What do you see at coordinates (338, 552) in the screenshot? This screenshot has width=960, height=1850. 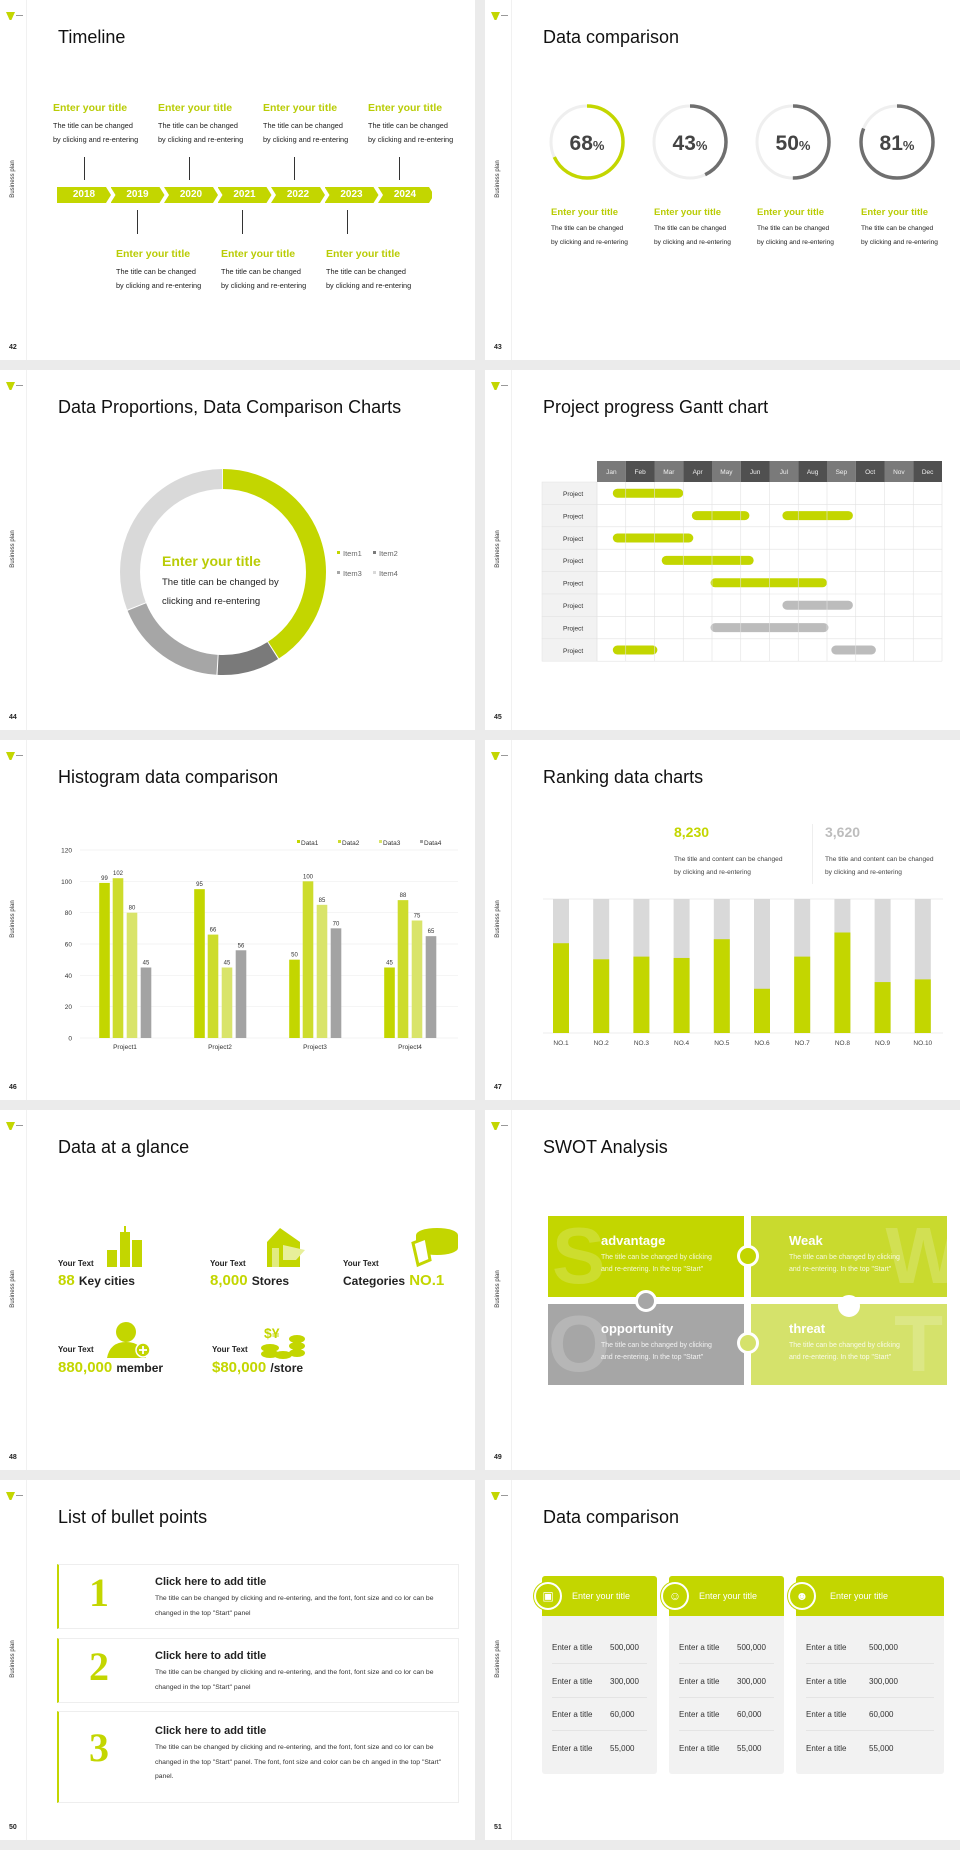 I see `legend-swatch` at bounding box center [338, 552].